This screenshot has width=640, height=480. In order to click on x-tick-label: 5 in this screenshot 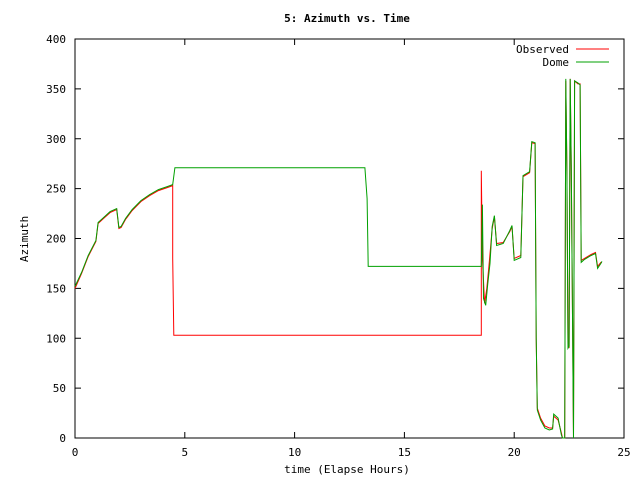, I will do `click(184, 452)`.